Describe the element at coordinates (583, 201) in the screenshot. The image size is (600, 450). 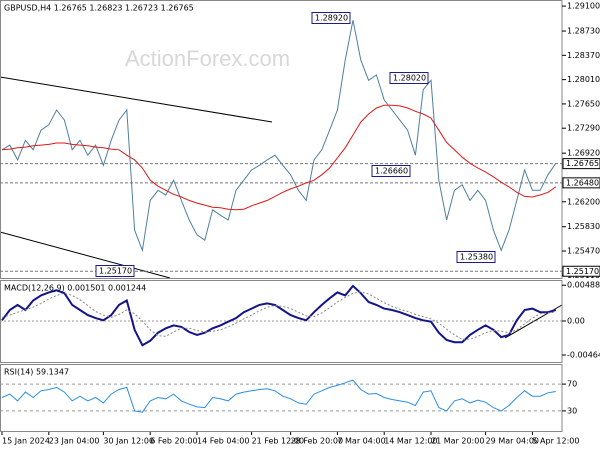
I see `y-tick-label: 1.26200` at that location.